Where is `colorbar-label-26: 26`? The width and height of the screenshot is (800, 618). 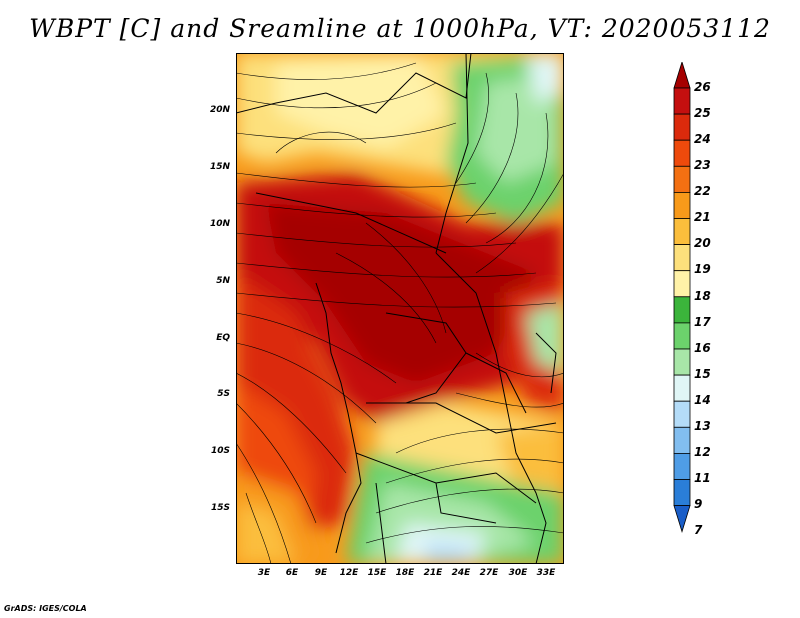 colorbar-label-26: 26 is located at coordinates (702, 87).